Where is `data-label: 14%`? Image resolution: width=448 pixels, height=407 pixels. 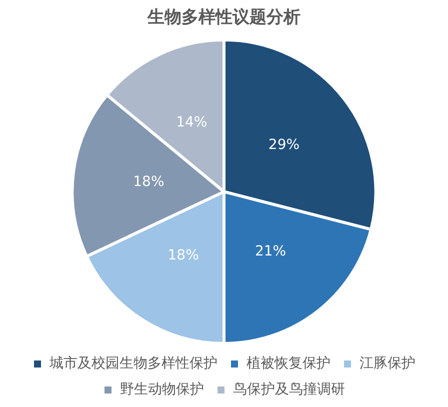 data-label: 14% is located at coordinates (192, 122).